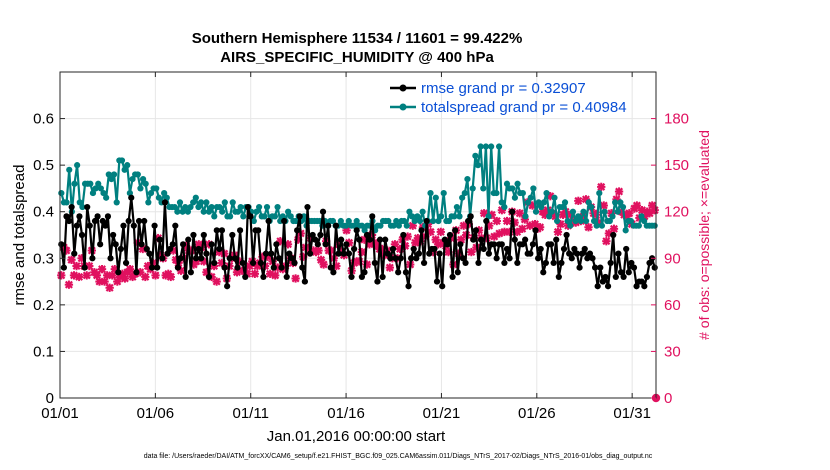  Describe the element at coordinates (676, 119) in the screenshot. I see `y-right-tick-label: 180` at that location.